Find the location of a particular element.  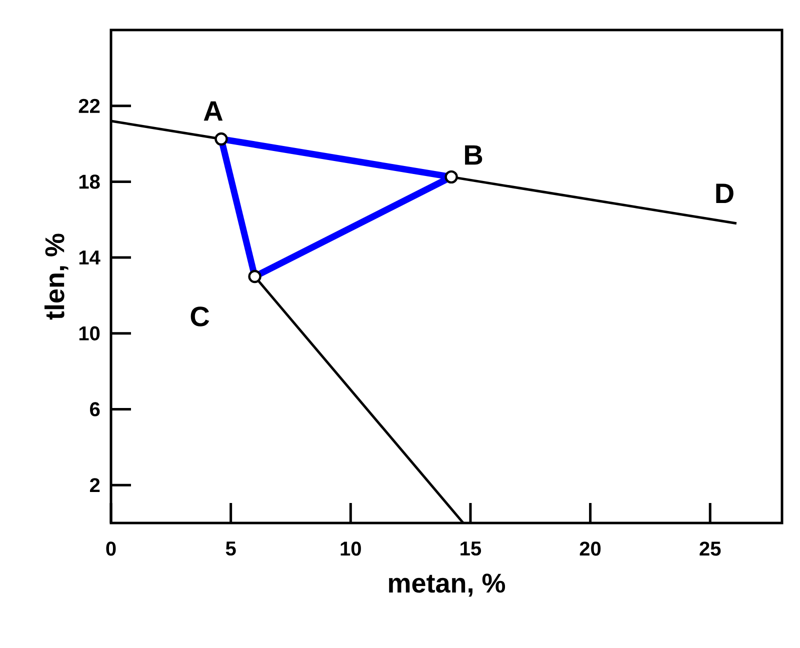

annotation: A is located at coordinates (213, 111).